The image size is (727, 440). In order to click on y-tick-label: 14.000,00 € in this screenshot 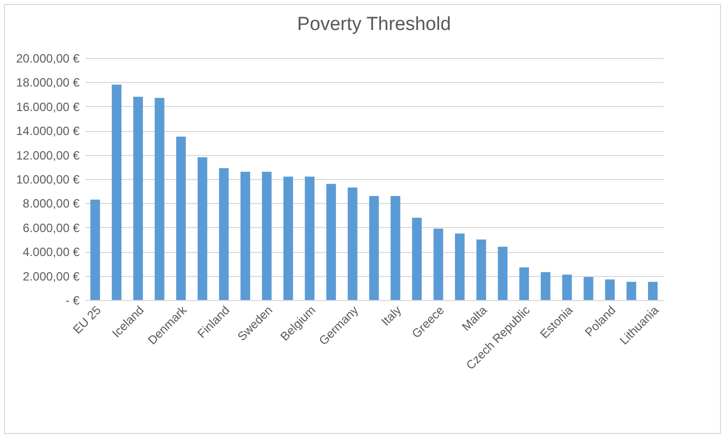, I will do `click(48, 131)`.